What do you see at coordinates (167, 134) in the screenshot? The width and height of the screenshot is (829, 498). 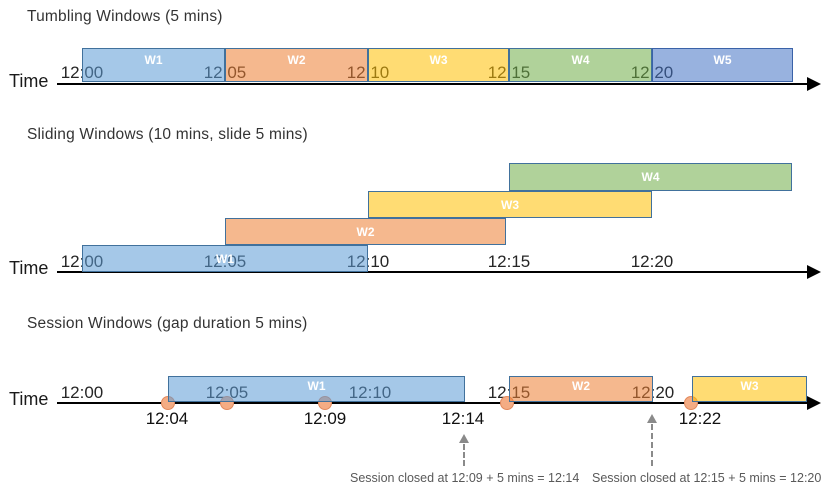 I see `section-title-sliding: Sliding Windows (10 mins, slide 5 mins)` at bounding box center [167, 134].